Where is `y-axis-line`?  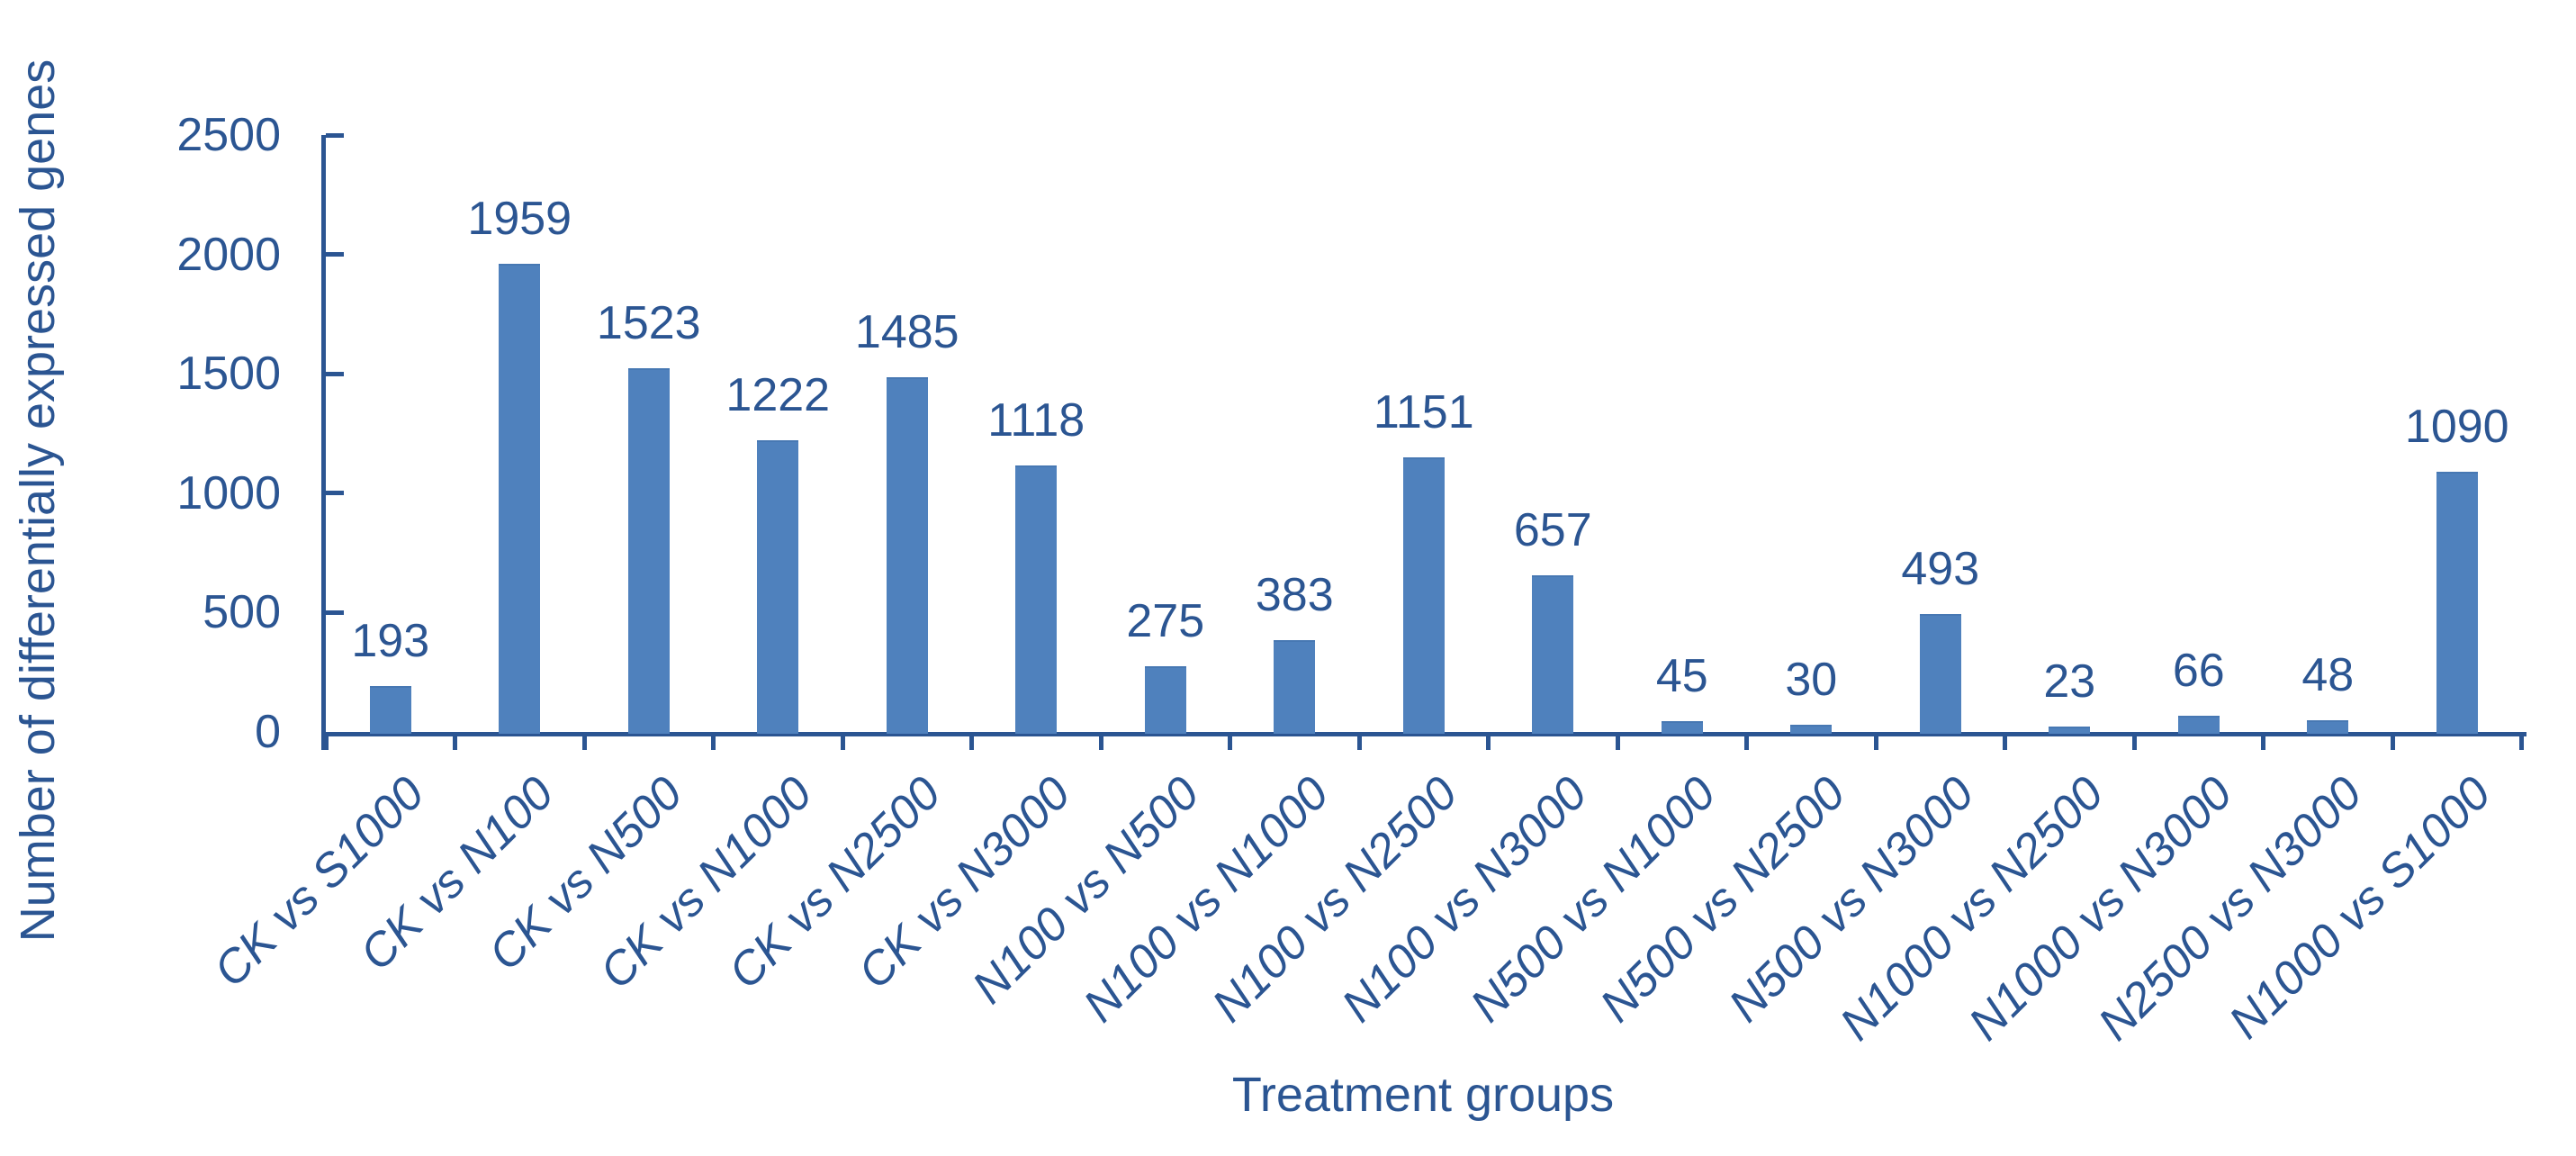 y-axis-line is located at coordinates (323, 442).